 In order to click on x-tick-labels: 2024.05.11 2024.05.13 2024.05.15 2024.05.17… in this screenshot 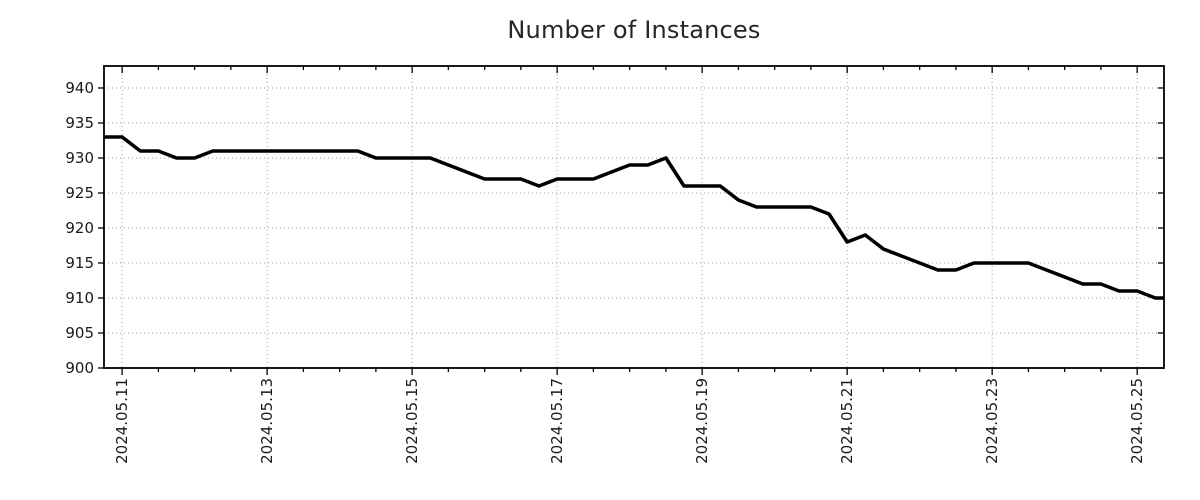, I will do `click(629, 421)`.